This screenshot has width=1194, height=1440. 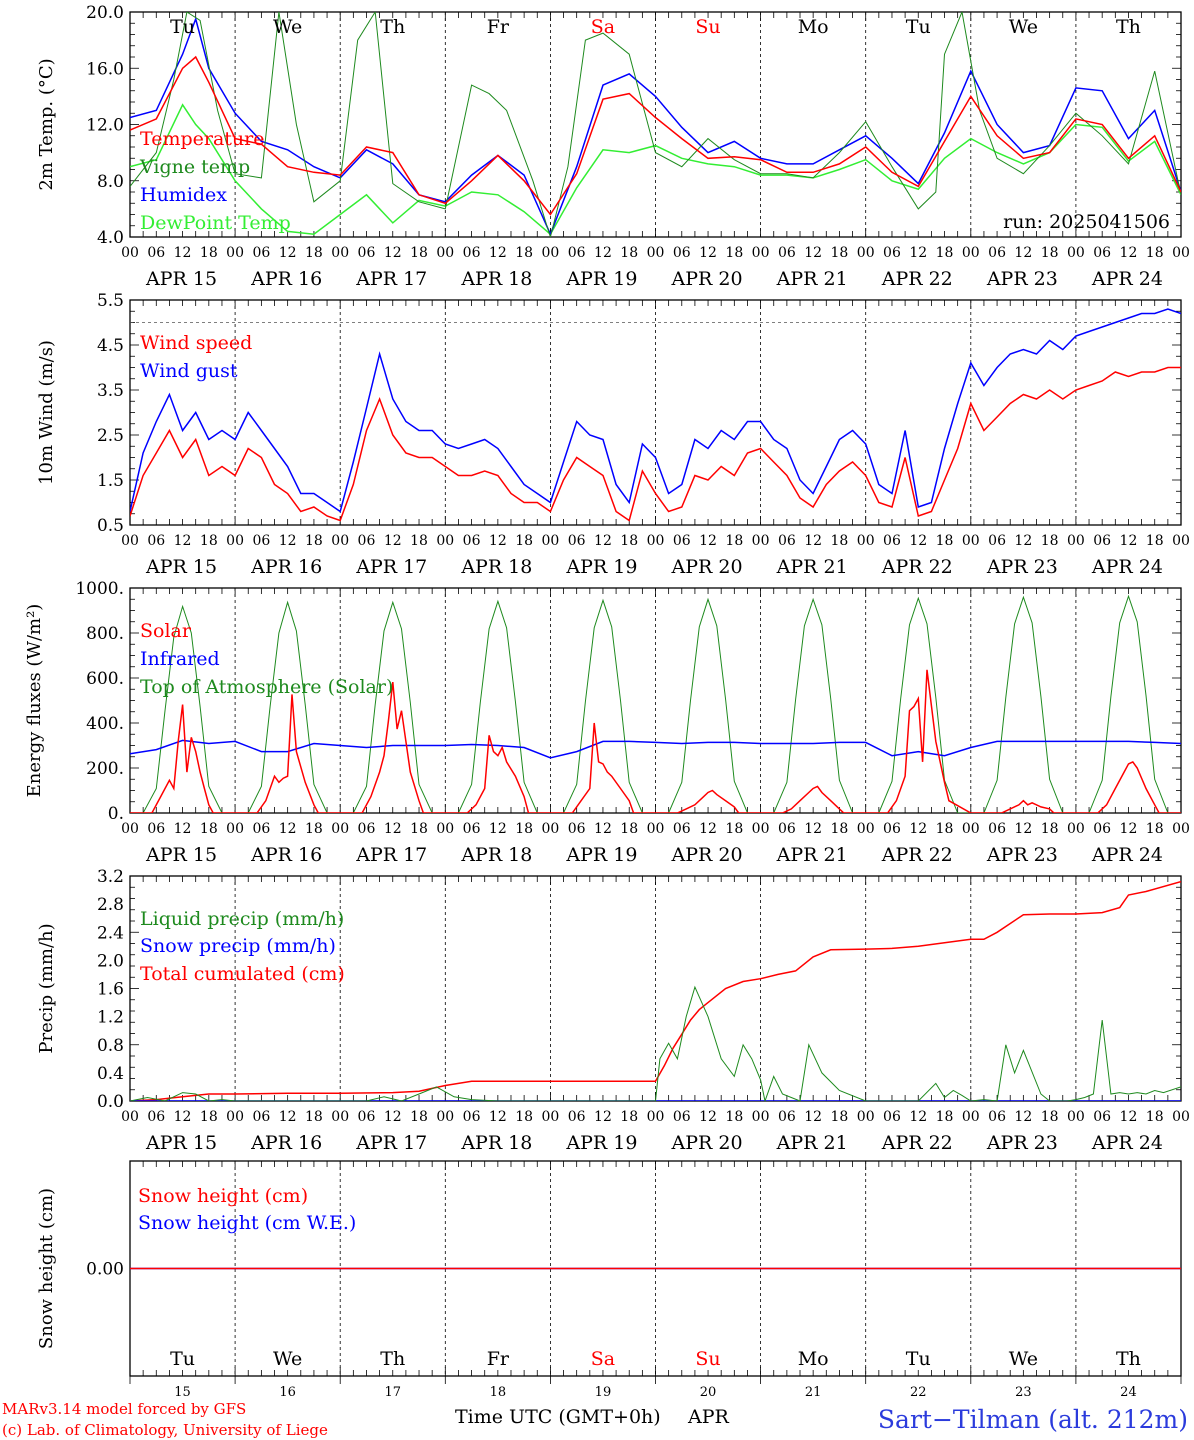 What do you see at coordinates (34, 701) in the screenshot?
I see `y-axis-label: Energy fluxes (W/m²)` at bounding box center [34, 701].